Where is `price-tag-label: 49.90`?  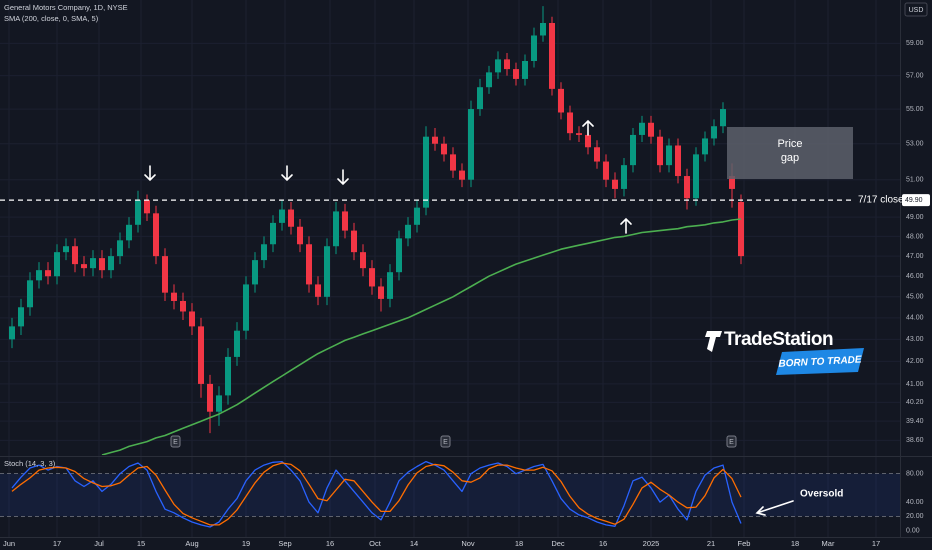
price-tag-label: 49.90 is located at coordinates (914, 200).